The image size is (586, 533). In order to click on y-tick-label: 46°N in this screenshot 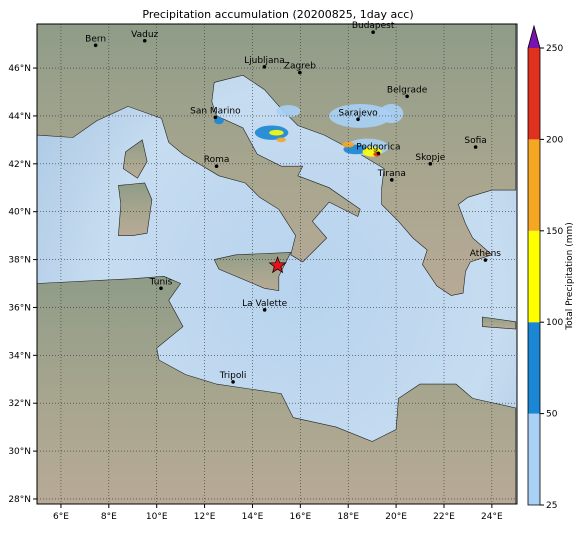, I will do `click(19, 69)`.